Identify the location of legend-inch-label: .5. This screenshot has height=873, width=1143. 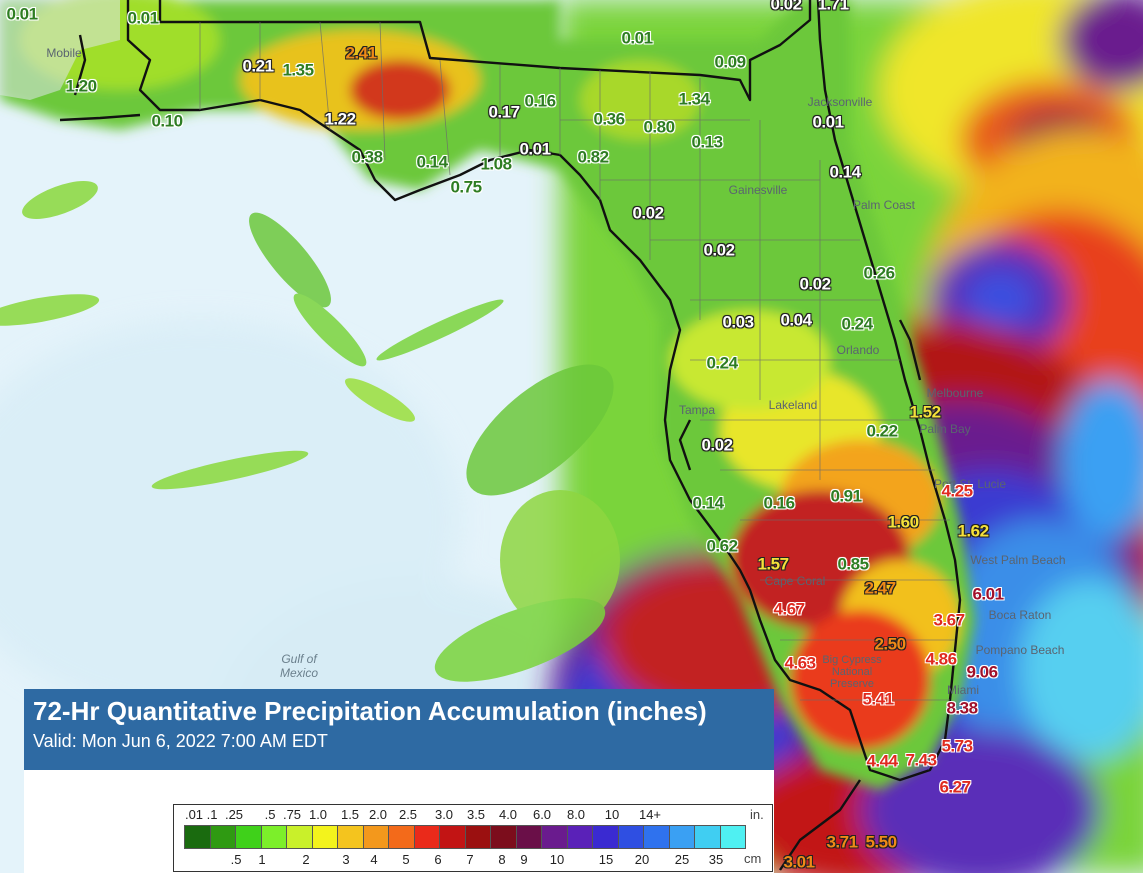
(270, 814).